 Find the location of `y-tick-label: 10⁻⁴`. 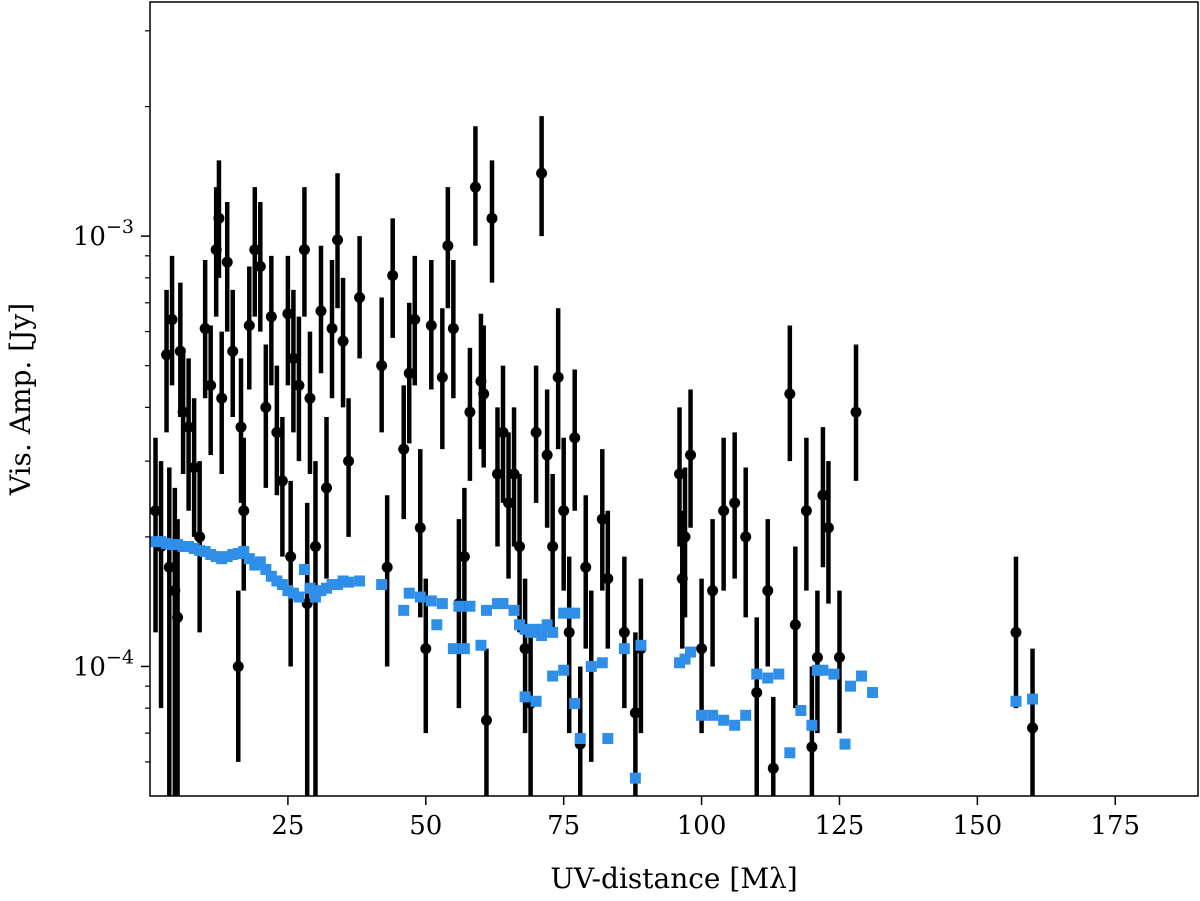

y-tick-label: 10⁻⁴ is located at coordinates (103, 664).